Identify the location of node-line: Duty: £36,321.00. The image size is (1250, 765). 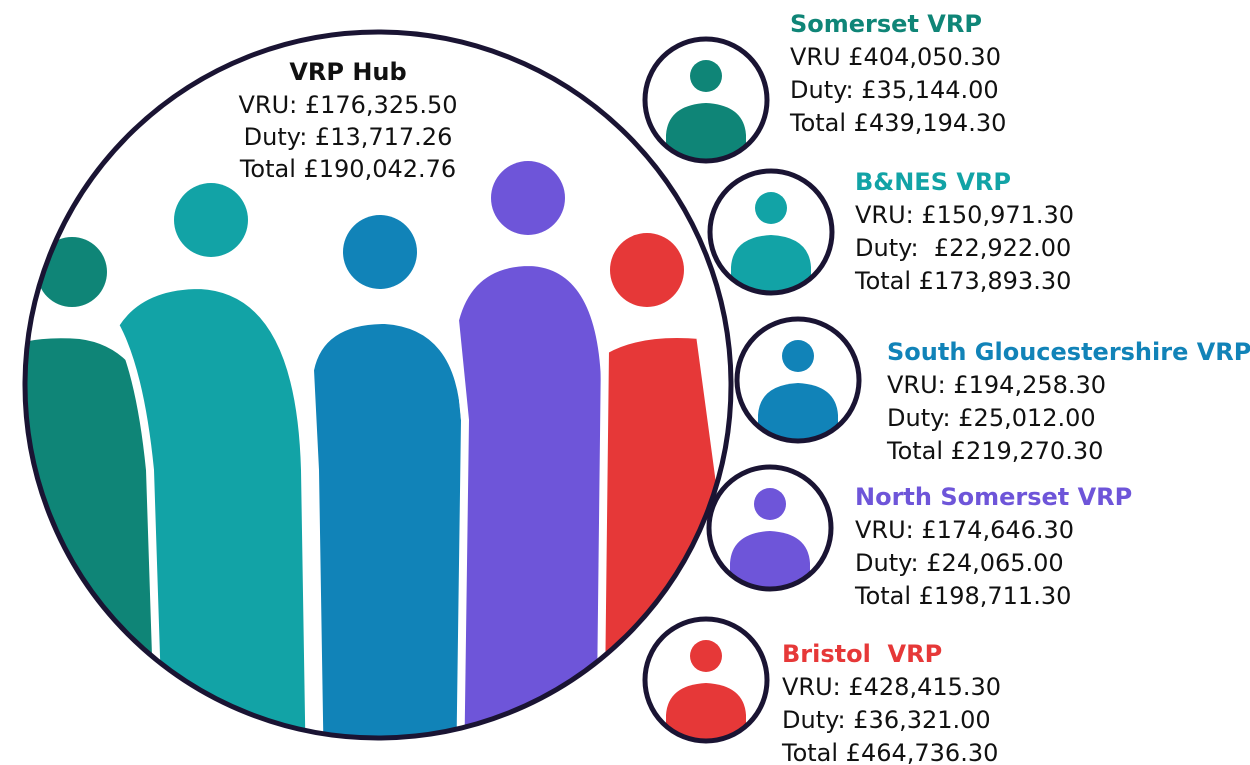
(886, 720).